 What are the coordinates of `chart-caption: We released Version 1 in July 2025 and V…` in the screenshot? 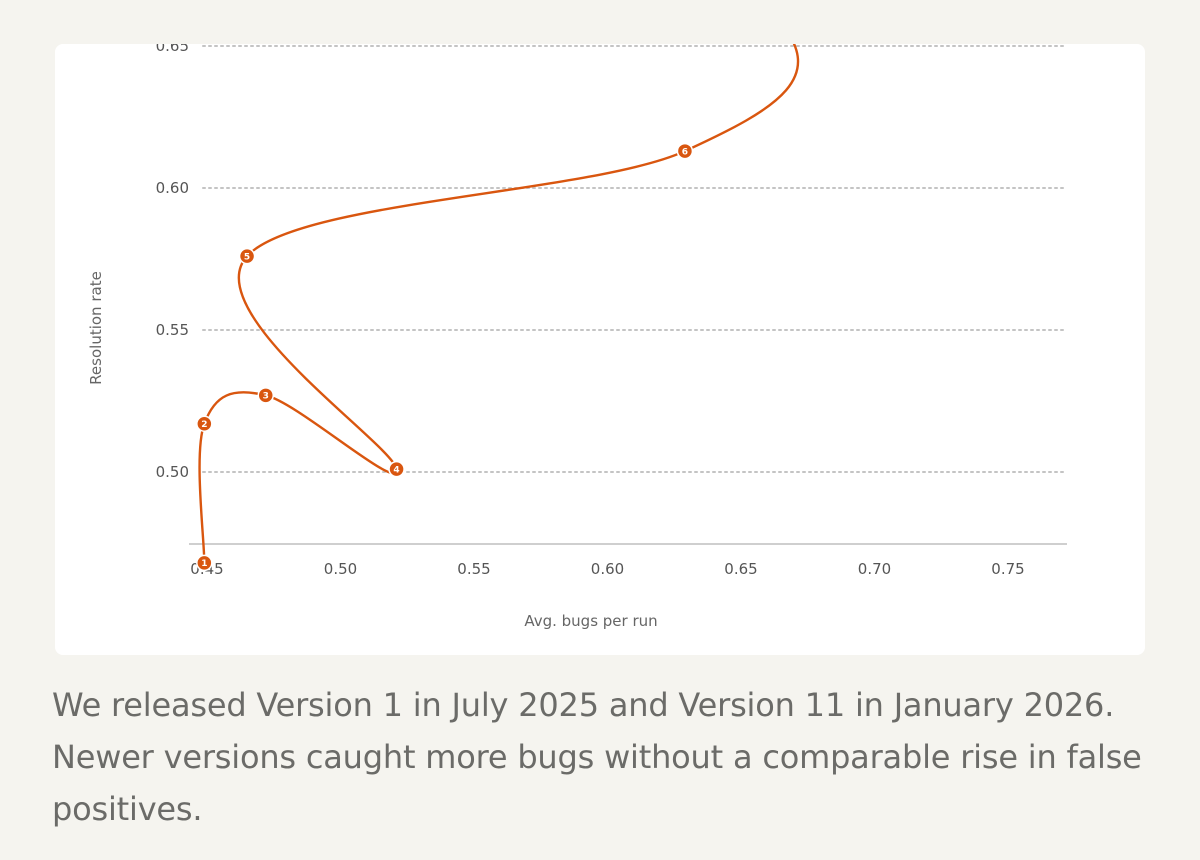 It's located at (597, 757).